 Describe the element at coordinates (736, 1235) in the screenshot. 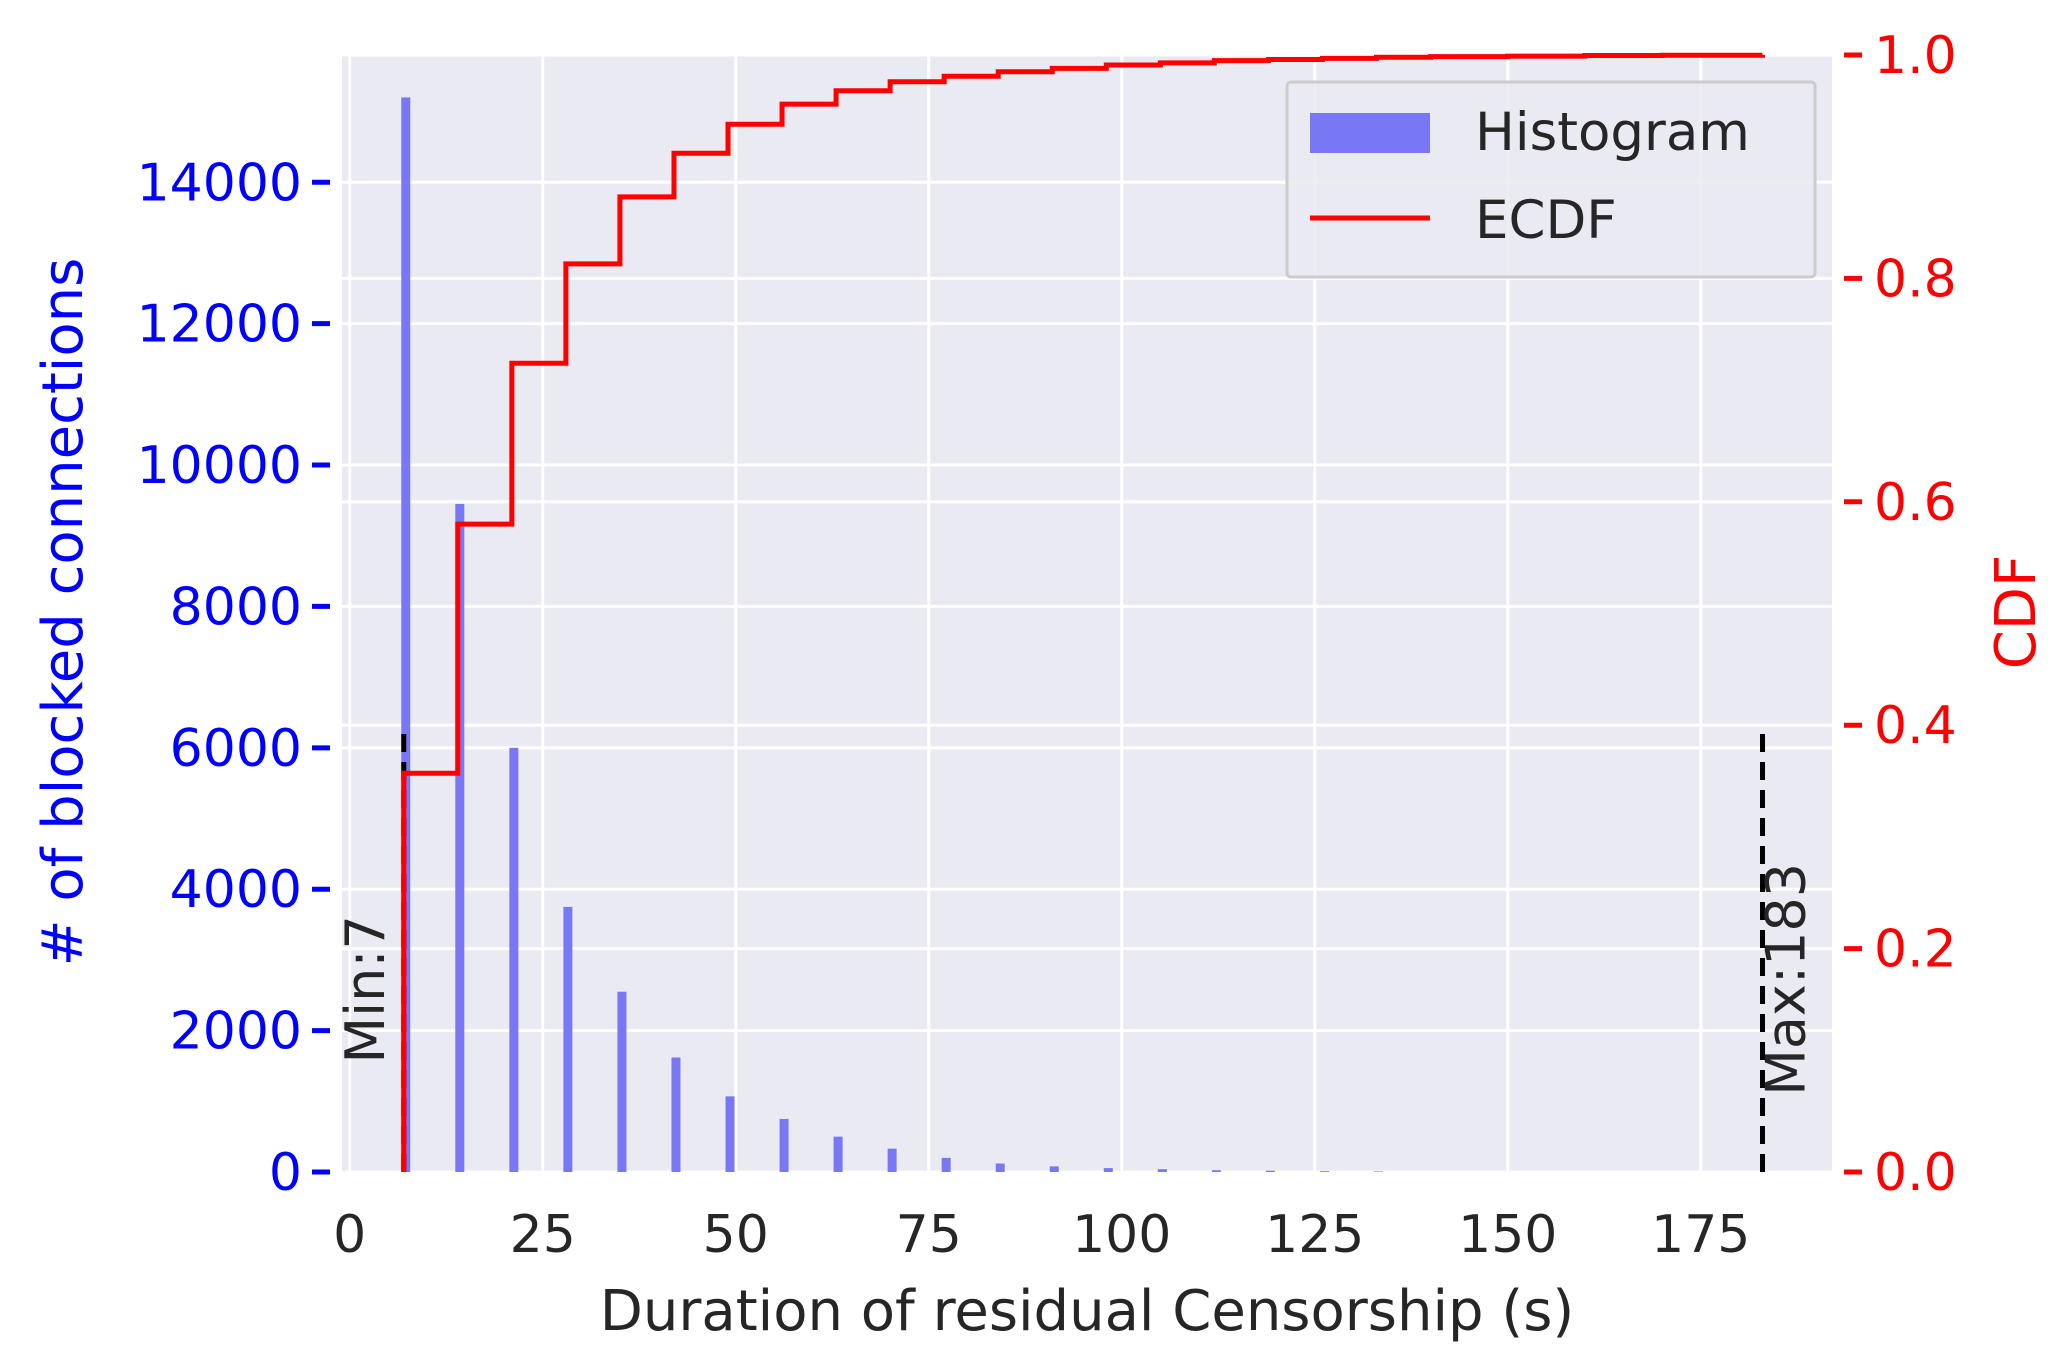

I see `x-tick-label: 50` at that location.